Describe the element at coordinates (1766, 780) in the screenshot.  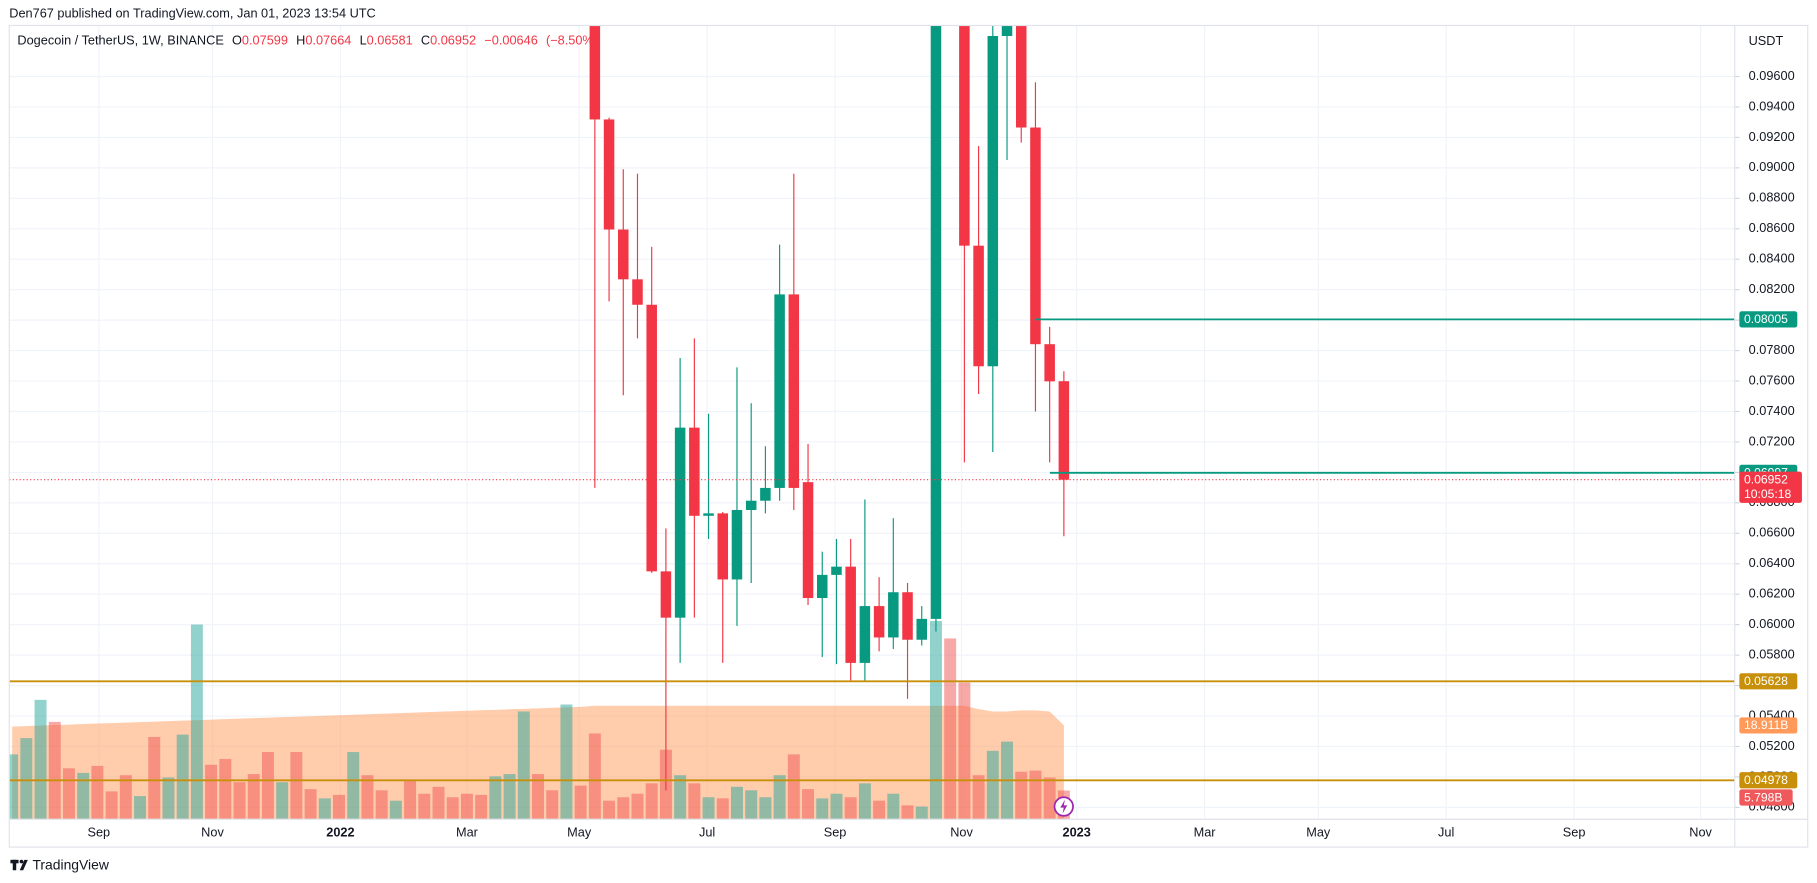
I see `level-label: 0.04978` at that location.